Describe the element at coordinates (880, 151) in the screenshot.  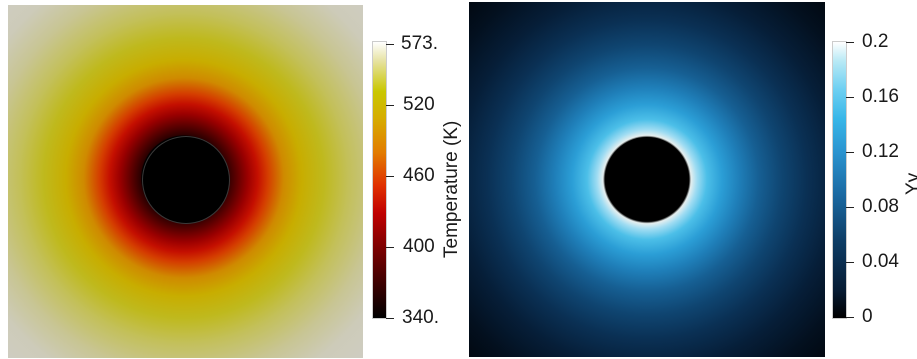
I see `strain-tick-label: 0.12` at that location.